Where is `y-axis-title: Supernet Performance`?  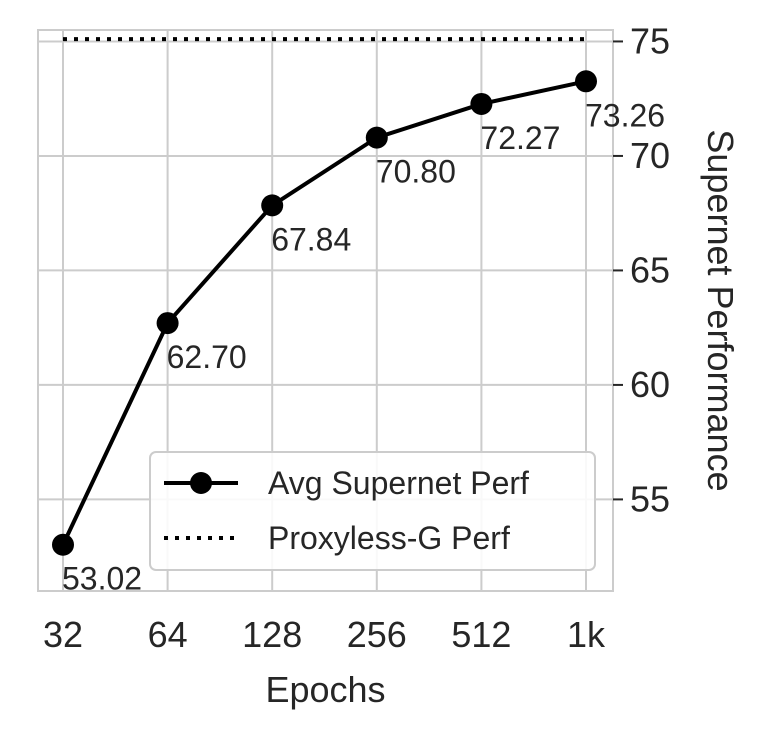
y-axis-title: Supernet Performance is located at coordinates (720, 310).